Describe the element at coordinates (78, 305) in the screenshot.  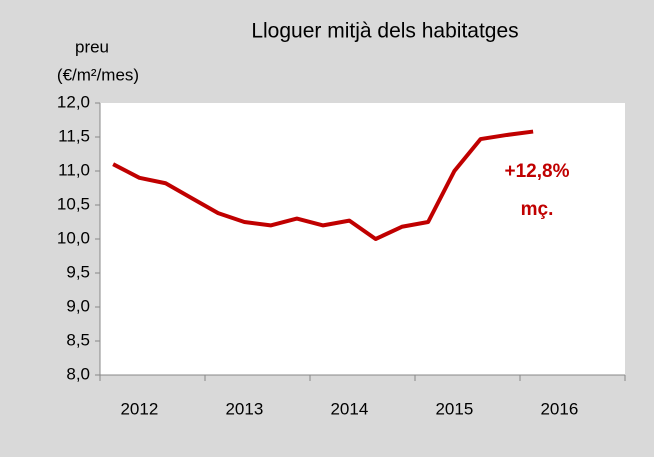
I see `y-tick-label: 9,0` at that location.